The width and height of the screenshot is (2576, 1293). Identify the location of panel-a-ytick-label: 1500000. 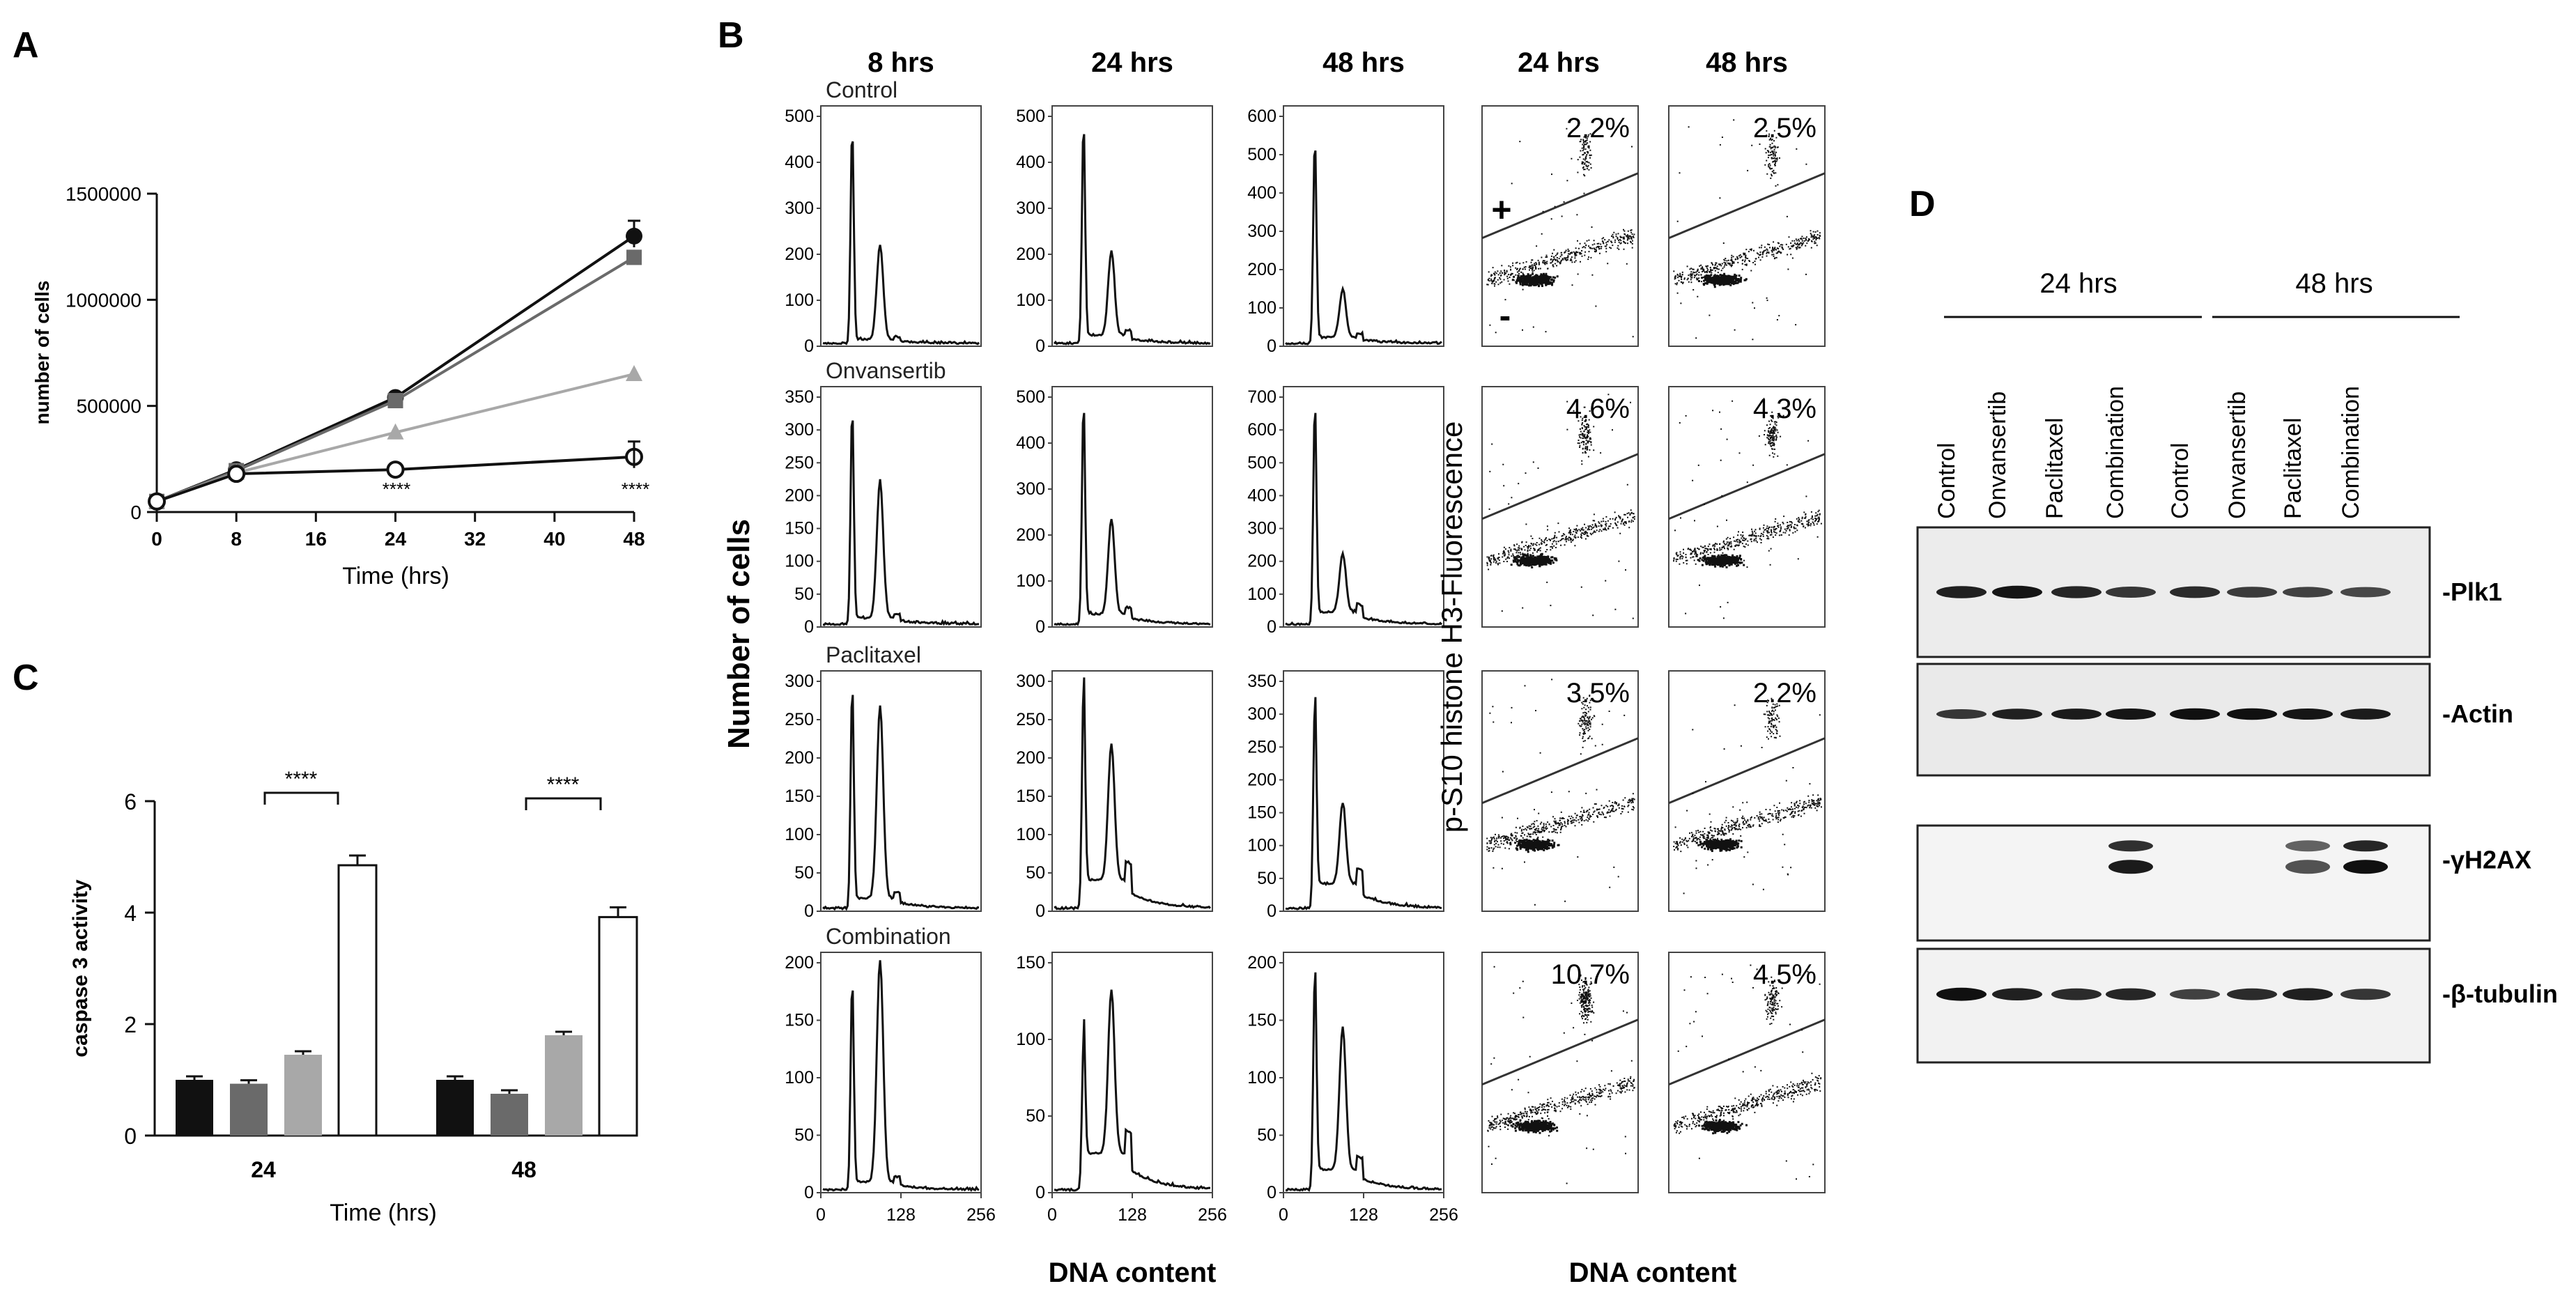
(103, 194).